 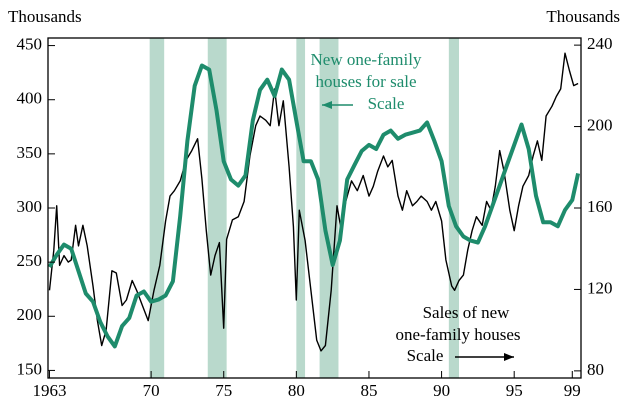 I want to click on y-tick-label: 150, so click(x=30, y=368).